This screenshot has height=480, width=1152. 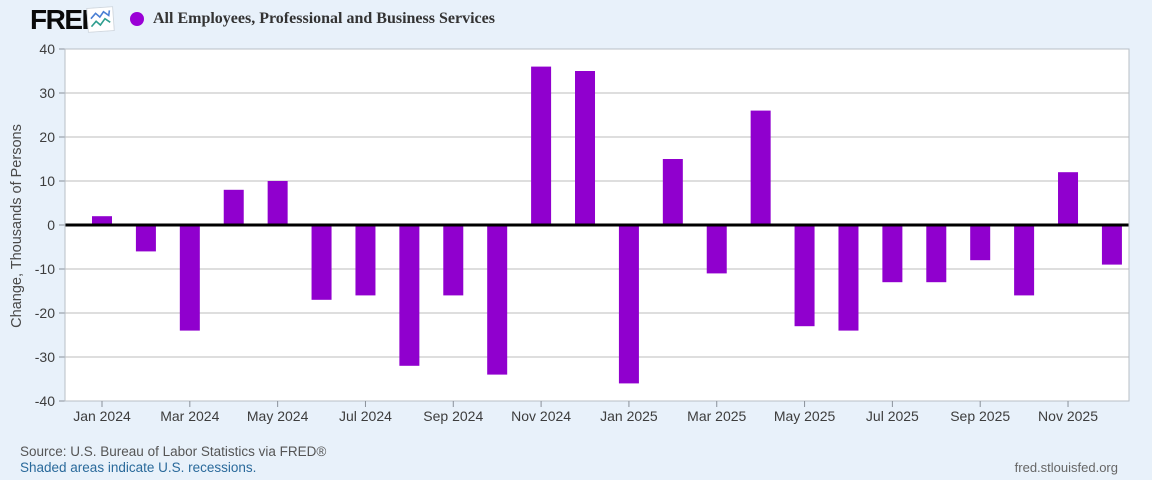 I want to click on x-tick-label: Mar 2024, so click(x=189, y=416).